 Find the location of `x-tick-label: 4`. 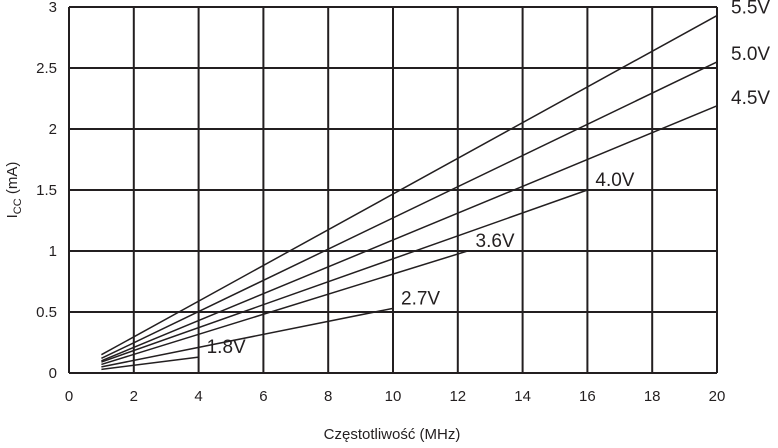

x-tick-label: 4 is located at coordinates (198, 396).